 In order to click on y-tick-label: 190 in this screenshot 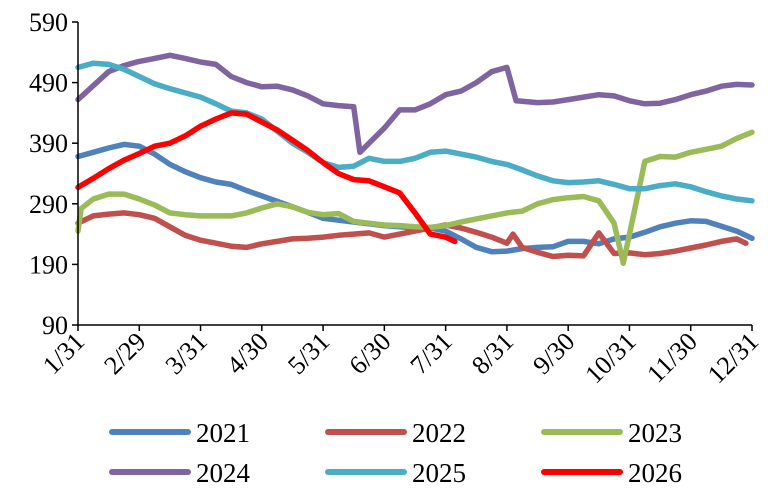, I will do `click(48, 264)`.